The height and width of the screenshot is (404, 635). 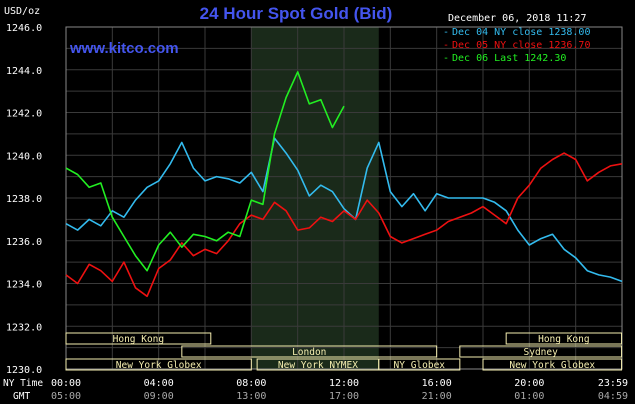 I want to click on x-tick-label-gmt: 09:00, so click(x=159, y=396).